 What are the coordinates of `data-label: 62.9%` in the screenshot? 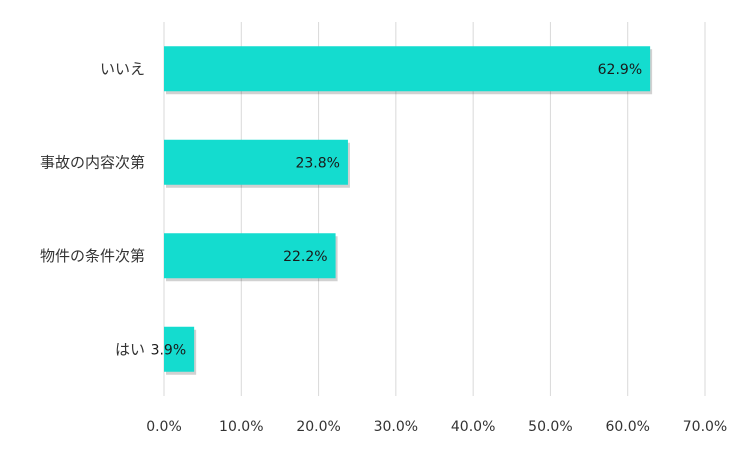 It's located at (620, 70).